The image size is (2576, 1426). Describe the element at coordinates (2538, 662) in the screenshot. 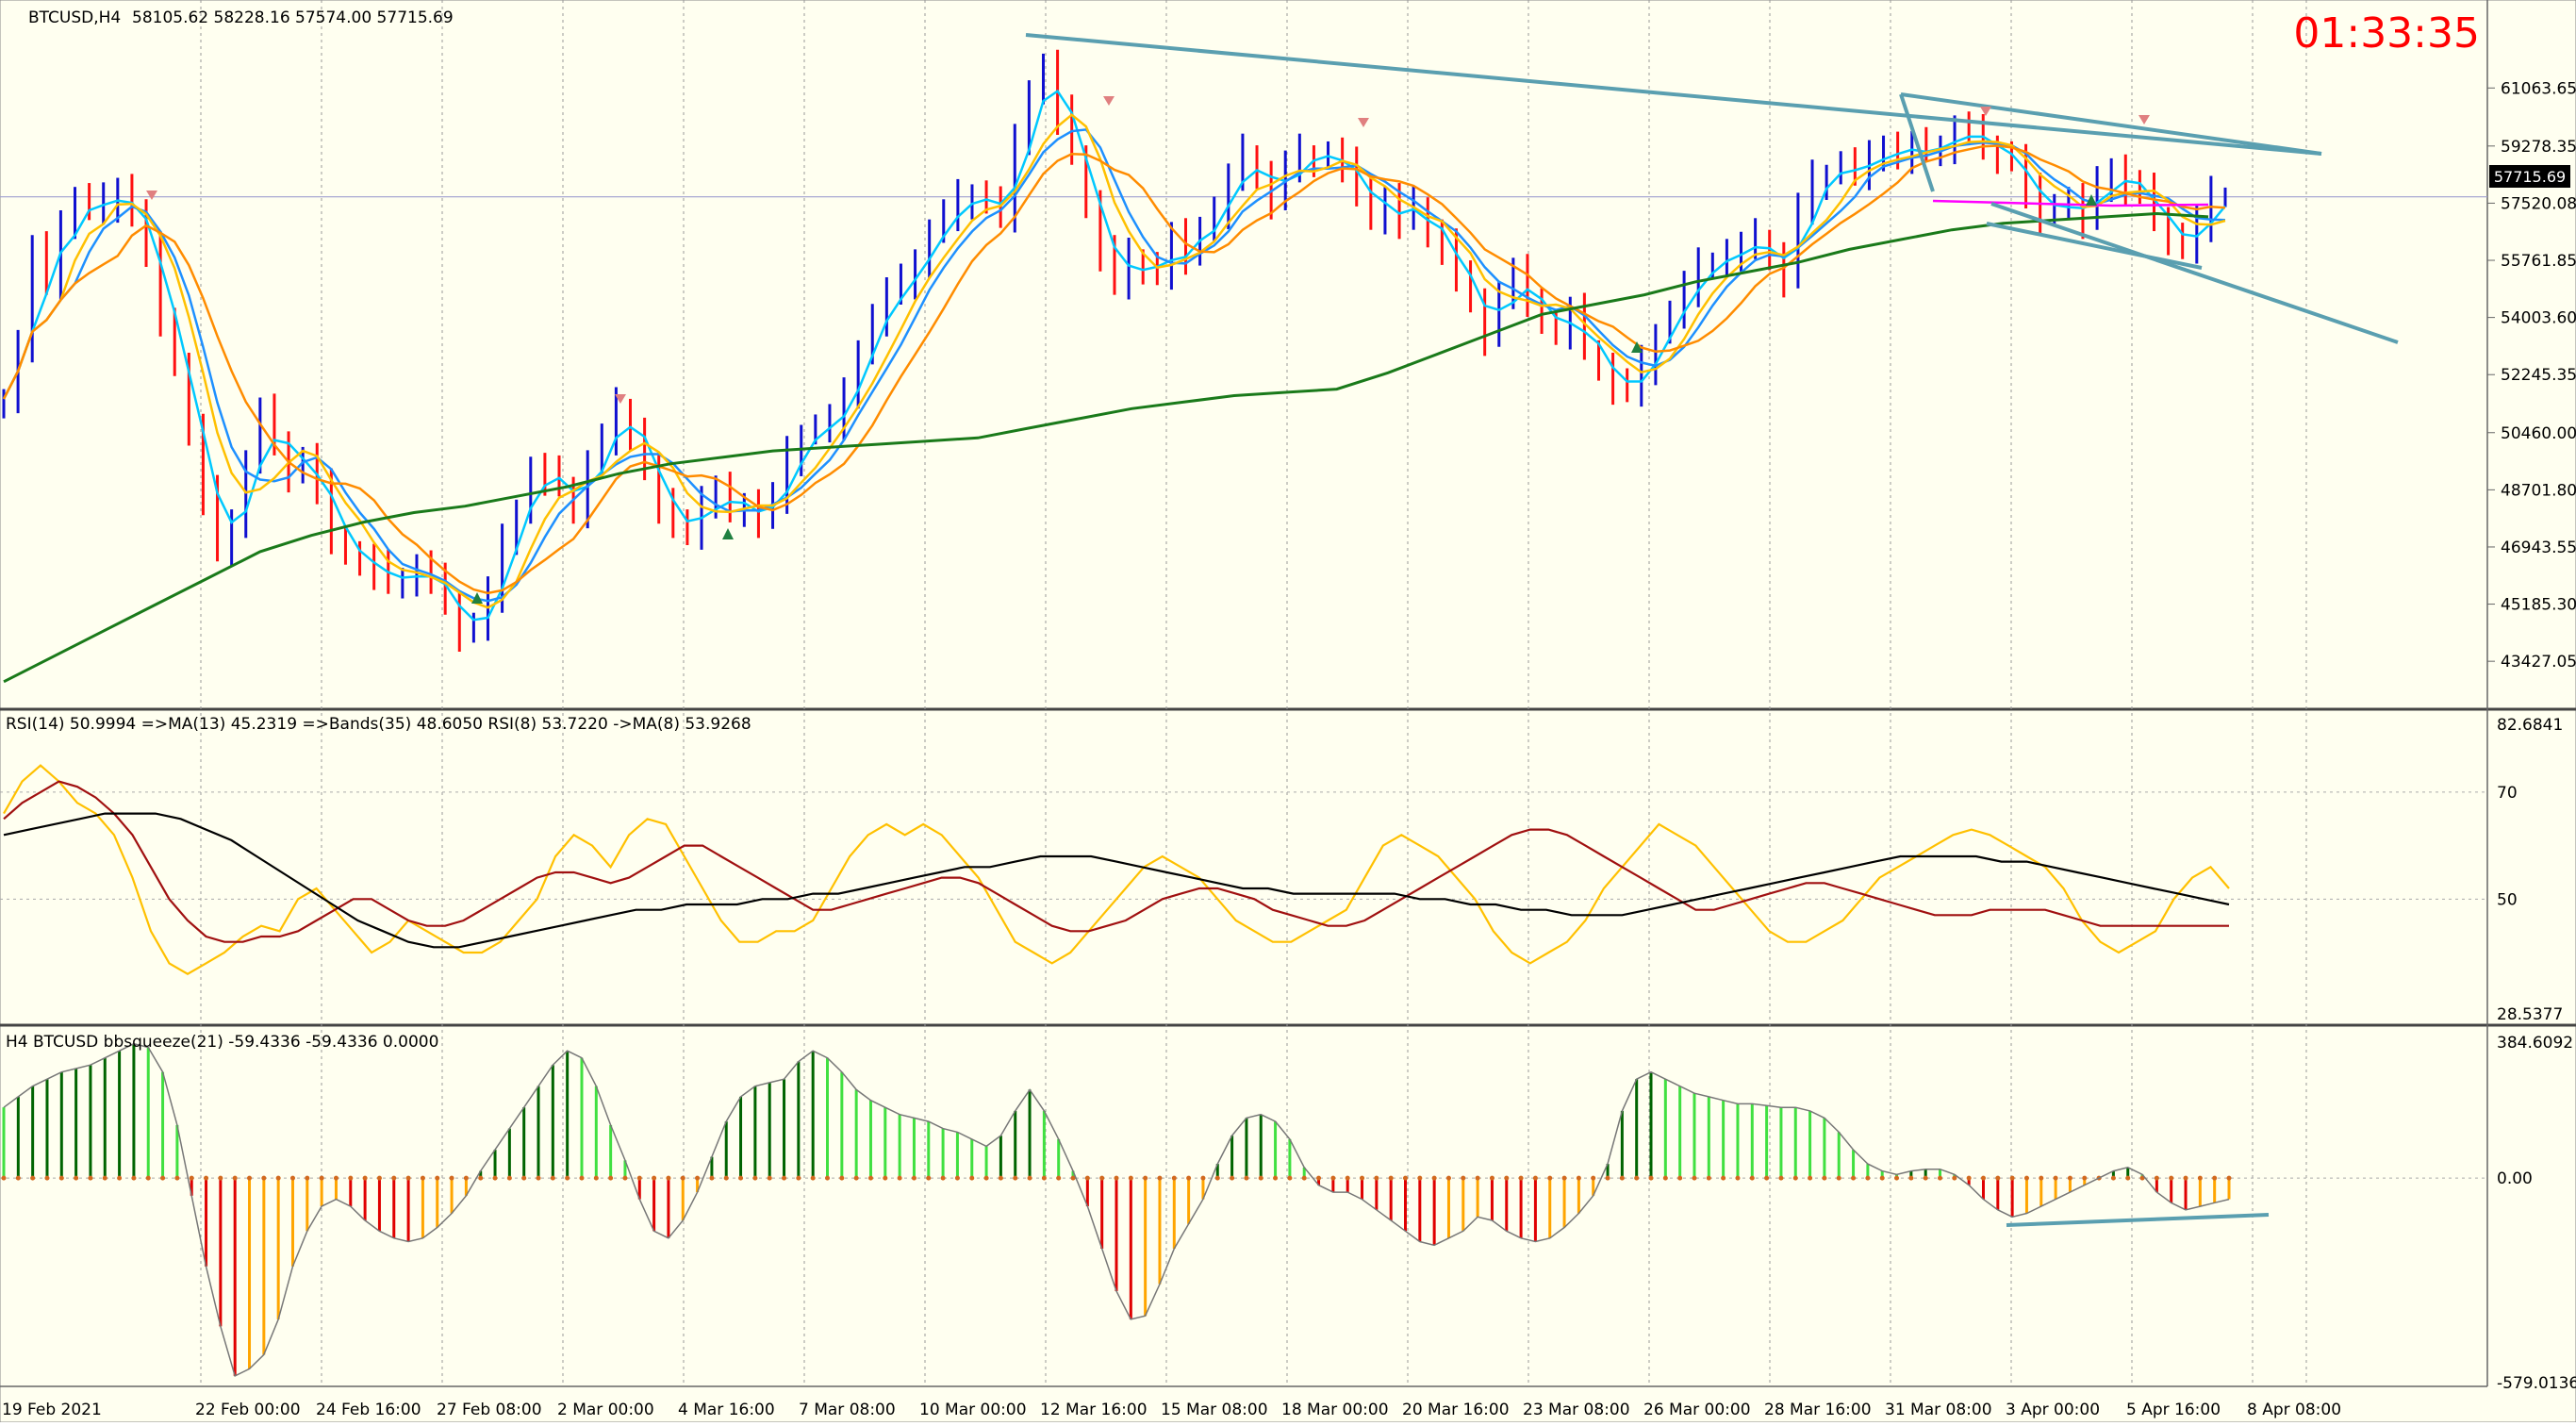

I see `price-tick-label: 43427.05` at that location.